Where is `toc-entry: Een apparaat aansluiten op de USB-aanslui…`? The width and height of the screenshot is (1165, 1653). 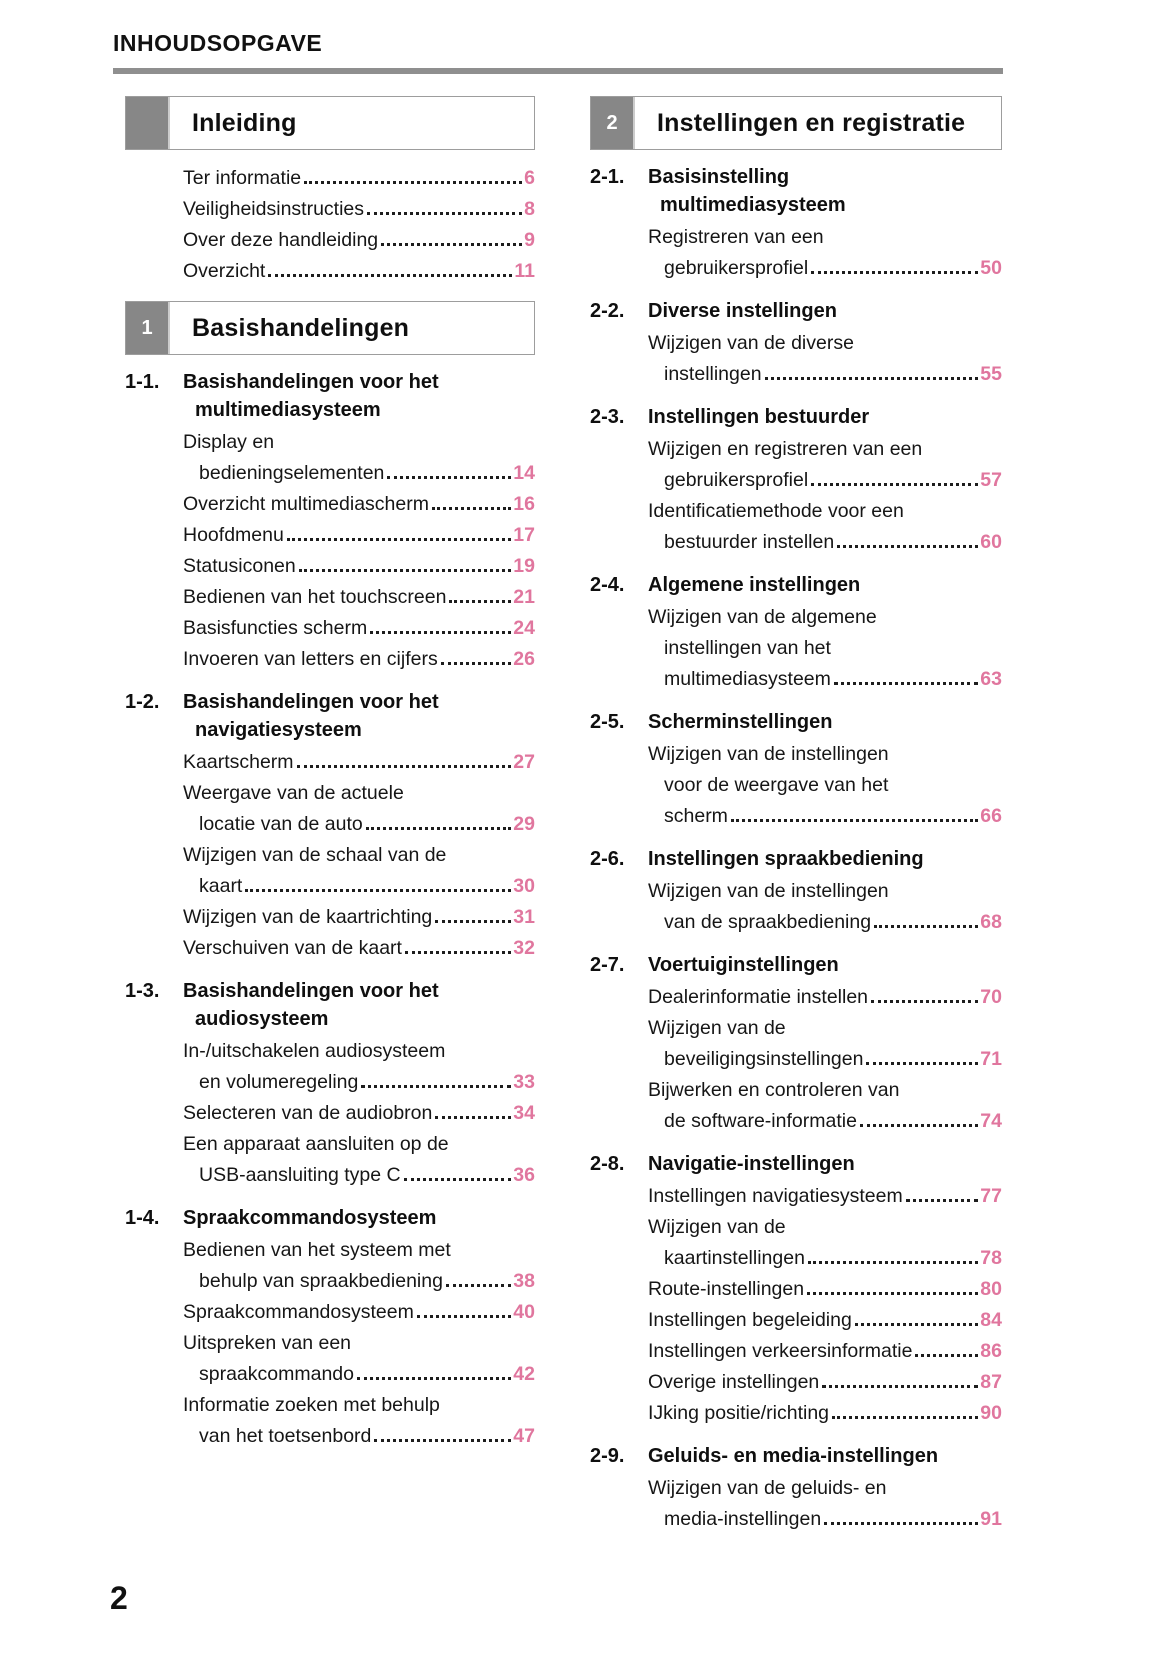
toc-entry: Een apparaat aansluiten op de USB-aanslui… is located at coordinates (330, 1160).